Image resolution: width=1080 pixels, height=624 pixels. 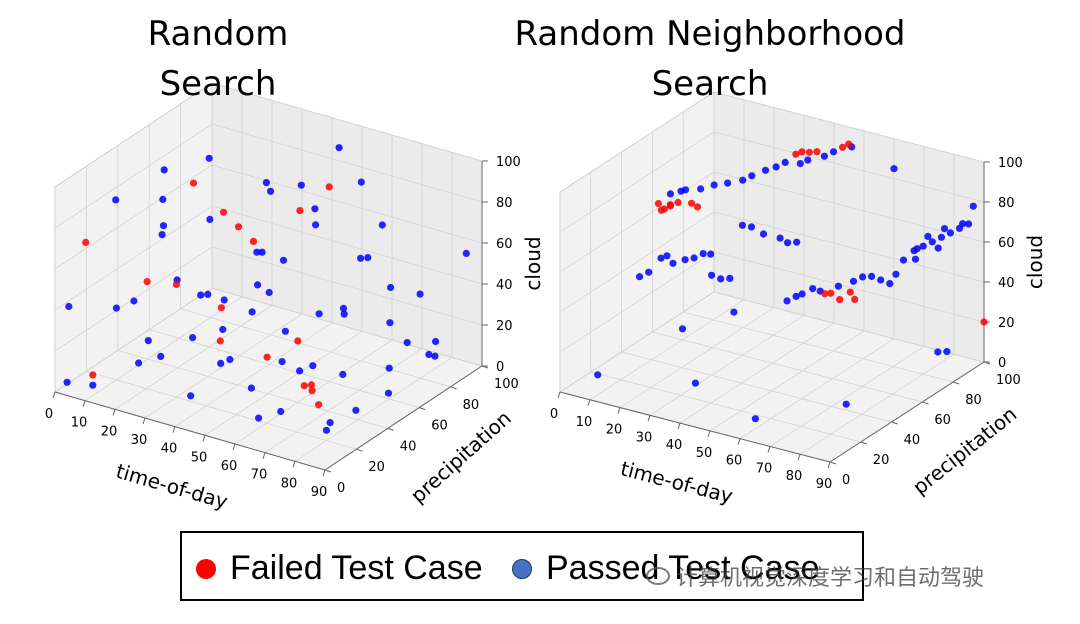 I want to click on title-neighborhood-line1: Random Neighborhood, so click(x=710, y=34).